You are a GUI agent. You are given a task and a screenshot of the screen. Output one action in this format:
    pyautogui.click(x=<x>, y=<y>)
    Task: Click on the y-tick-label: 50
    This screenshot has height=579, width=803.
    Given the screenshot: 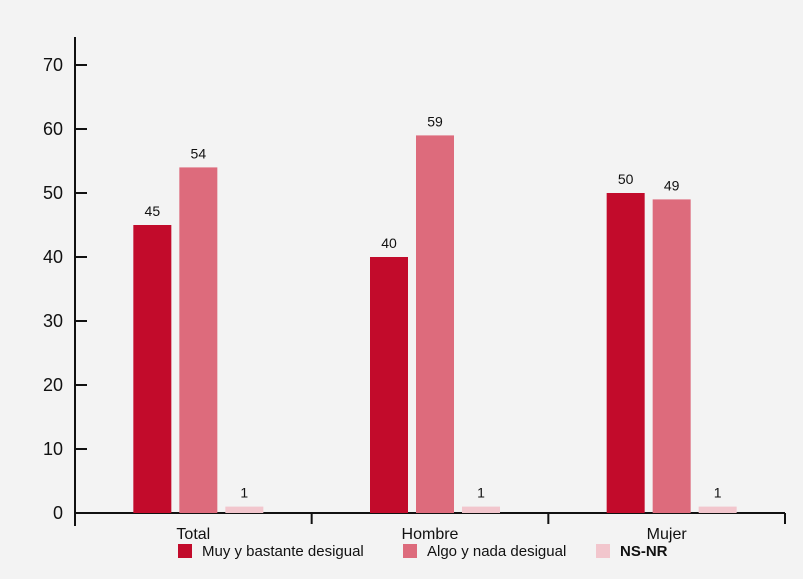 What is the action you would take?
    pyautogui.click(x=53, y=193)
    